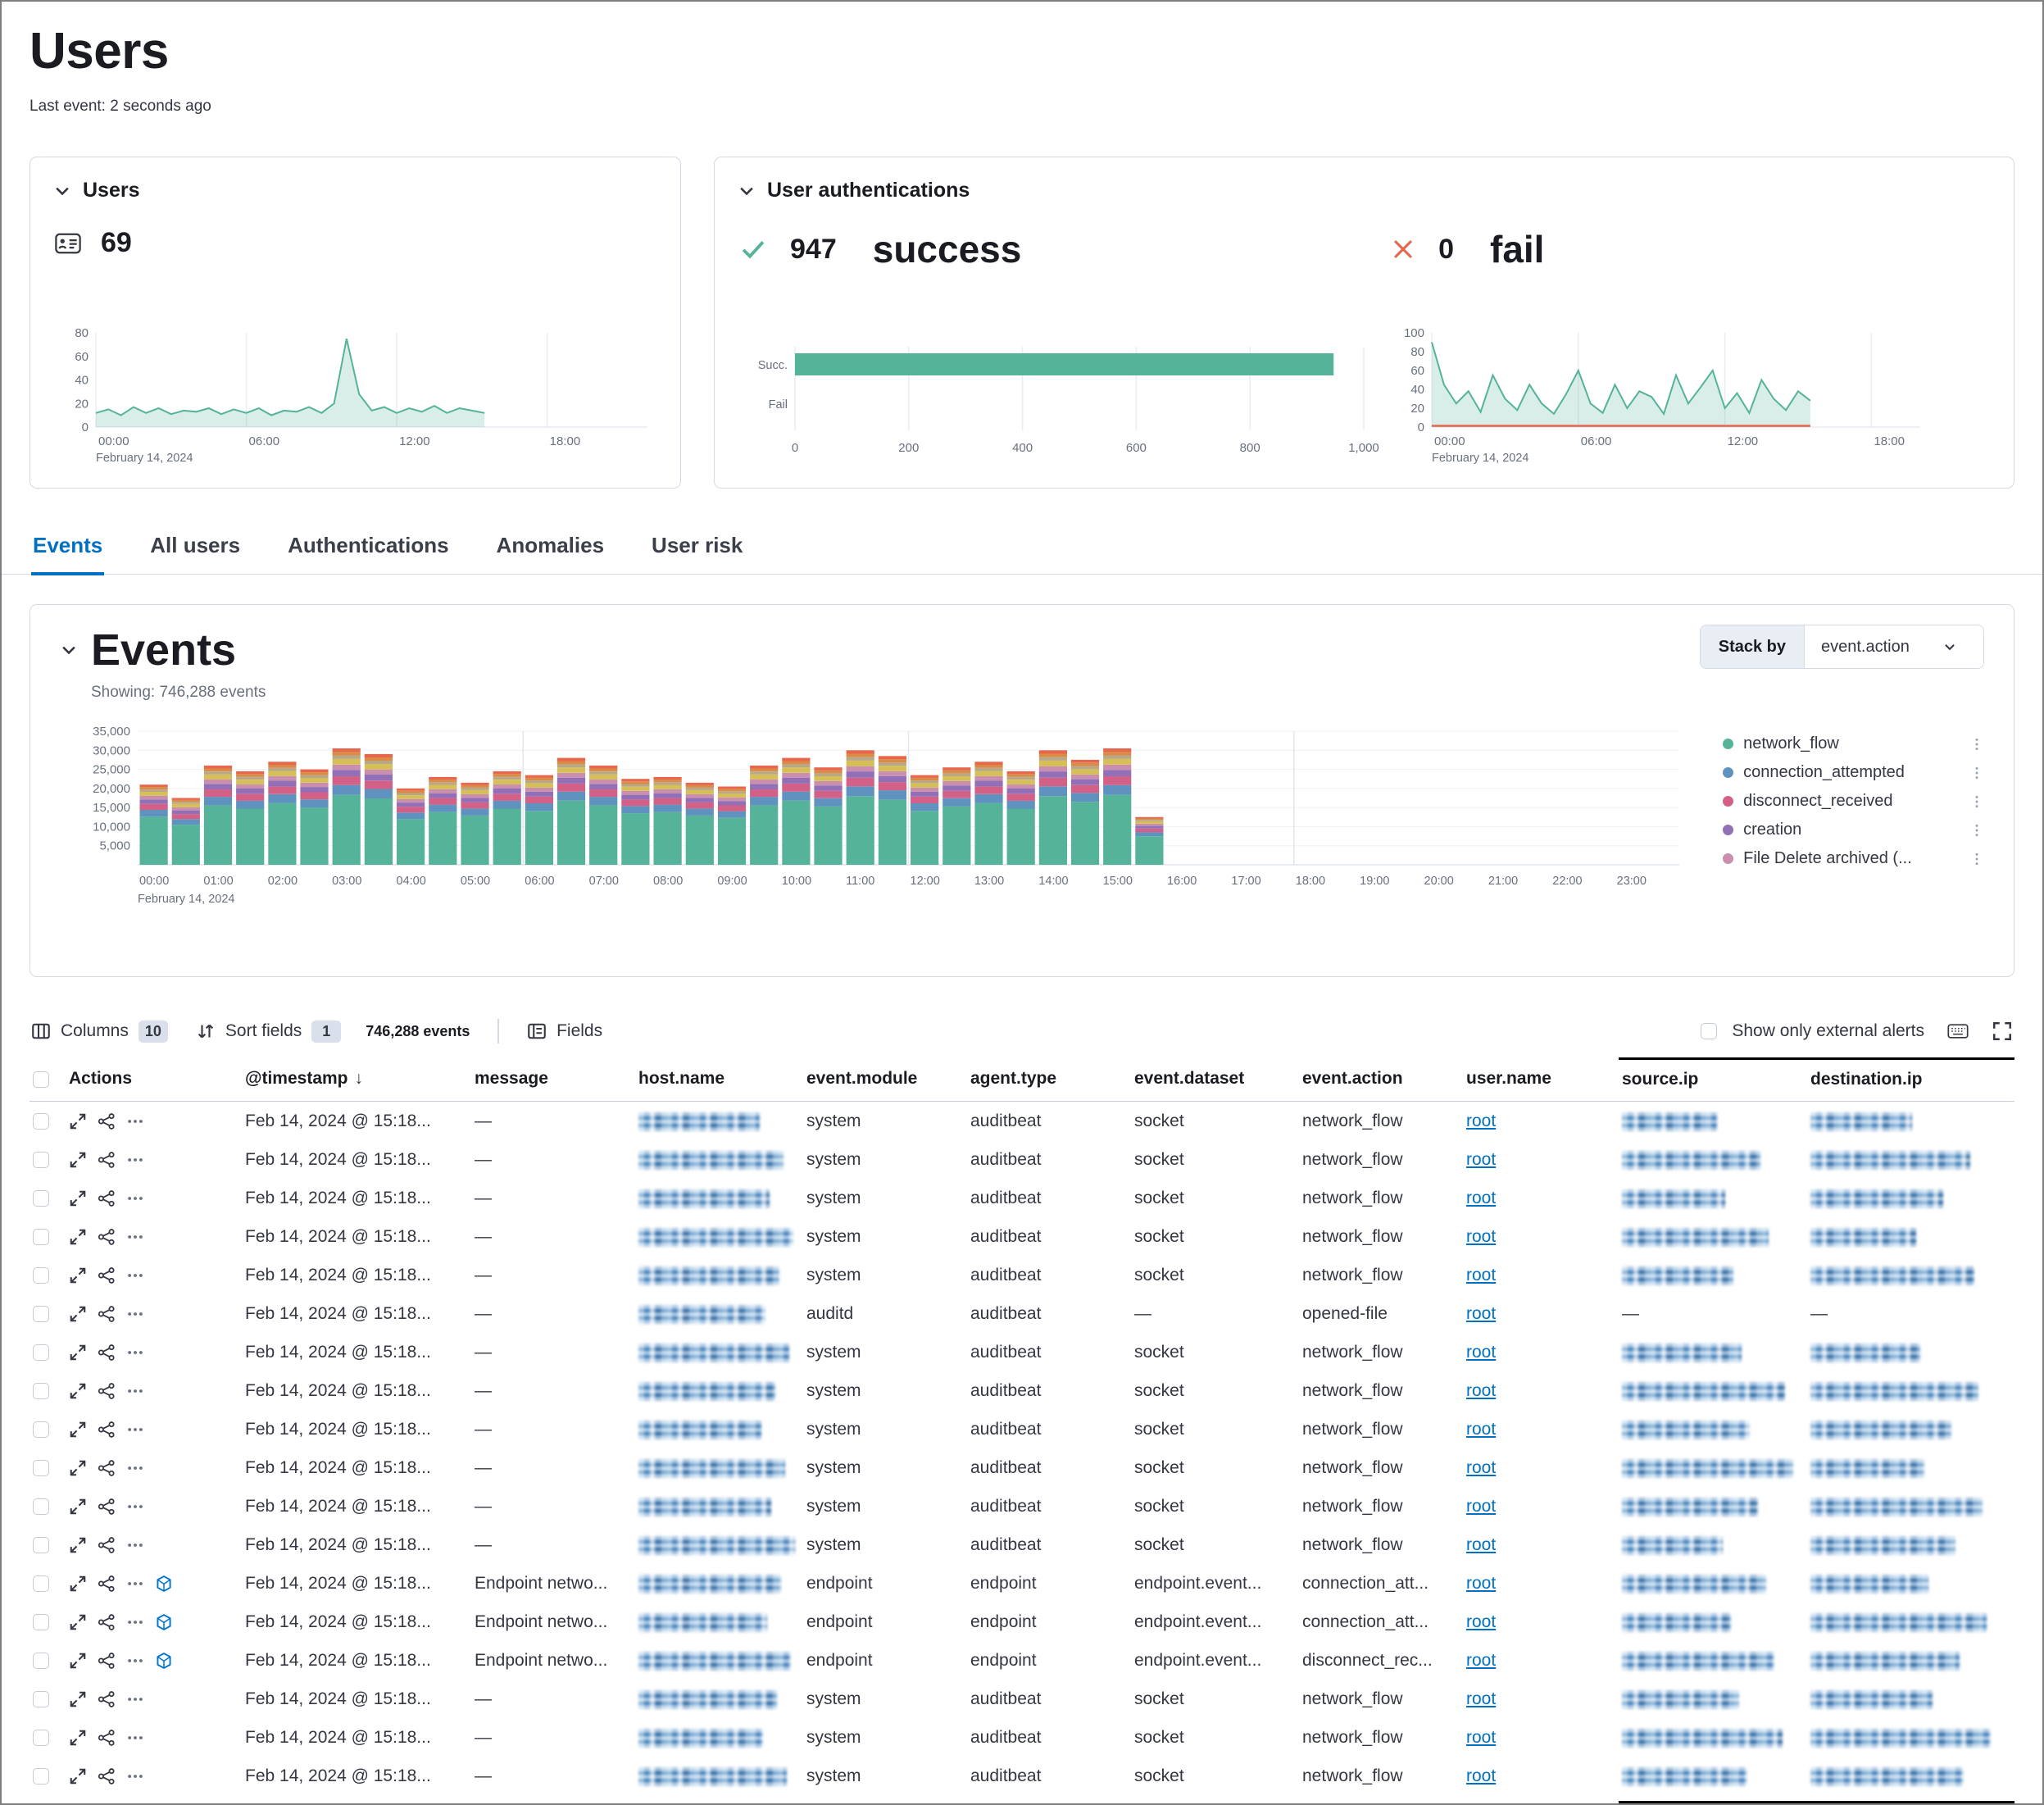 Image resolution: width=2044 pixels, height=1805 pixels. What do you see at coordinates (1541, 1080) in the screenshot?
I see `col-header-username: user.name` at bounding box center [1541, 1080].